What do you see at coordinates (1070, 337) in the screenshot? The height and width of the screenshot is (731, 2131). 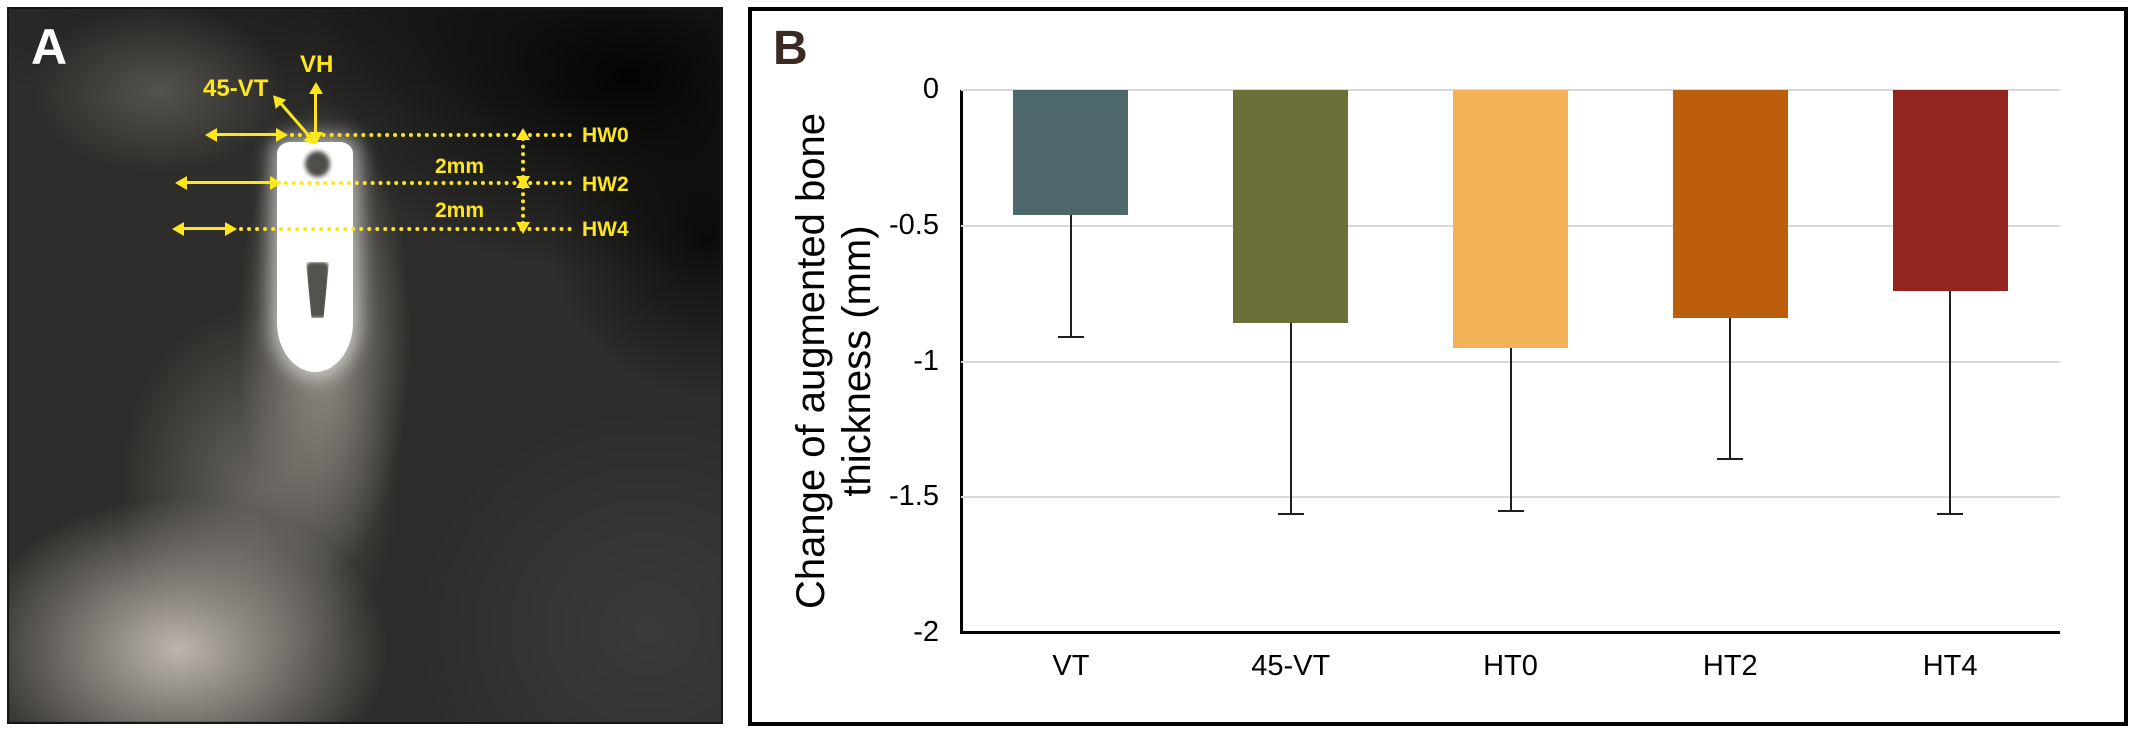 I see `error-cap-VT` at bounding box center [1070, 337].